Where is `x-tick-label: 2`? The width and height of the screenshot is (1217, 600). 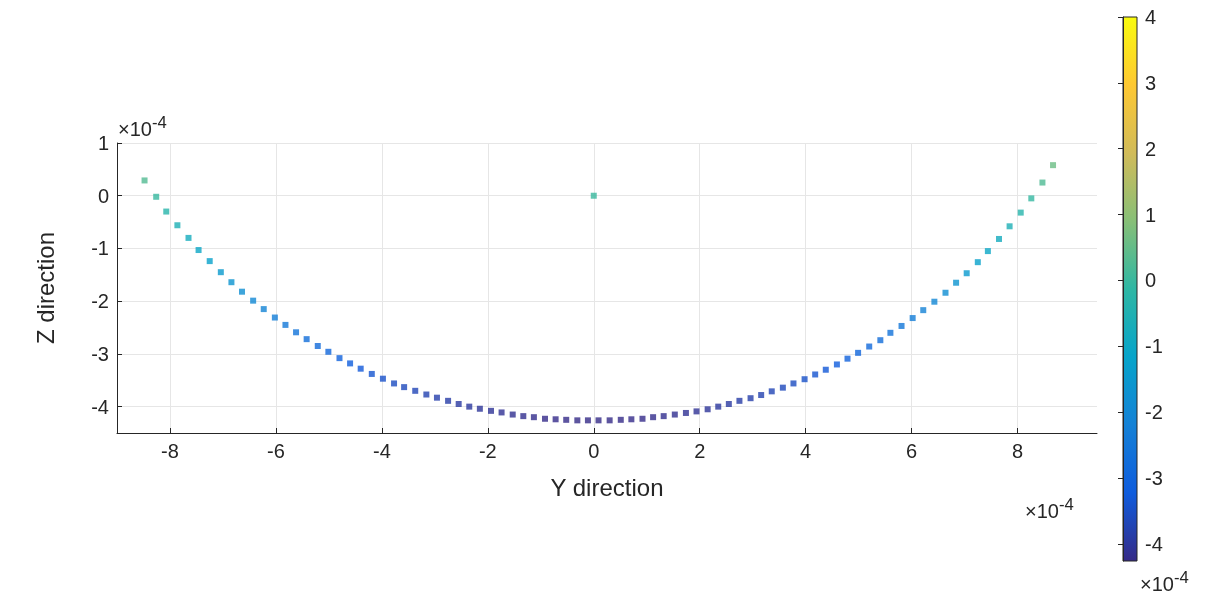 x-tick-label: 2 is located at coordinates (700, 451).